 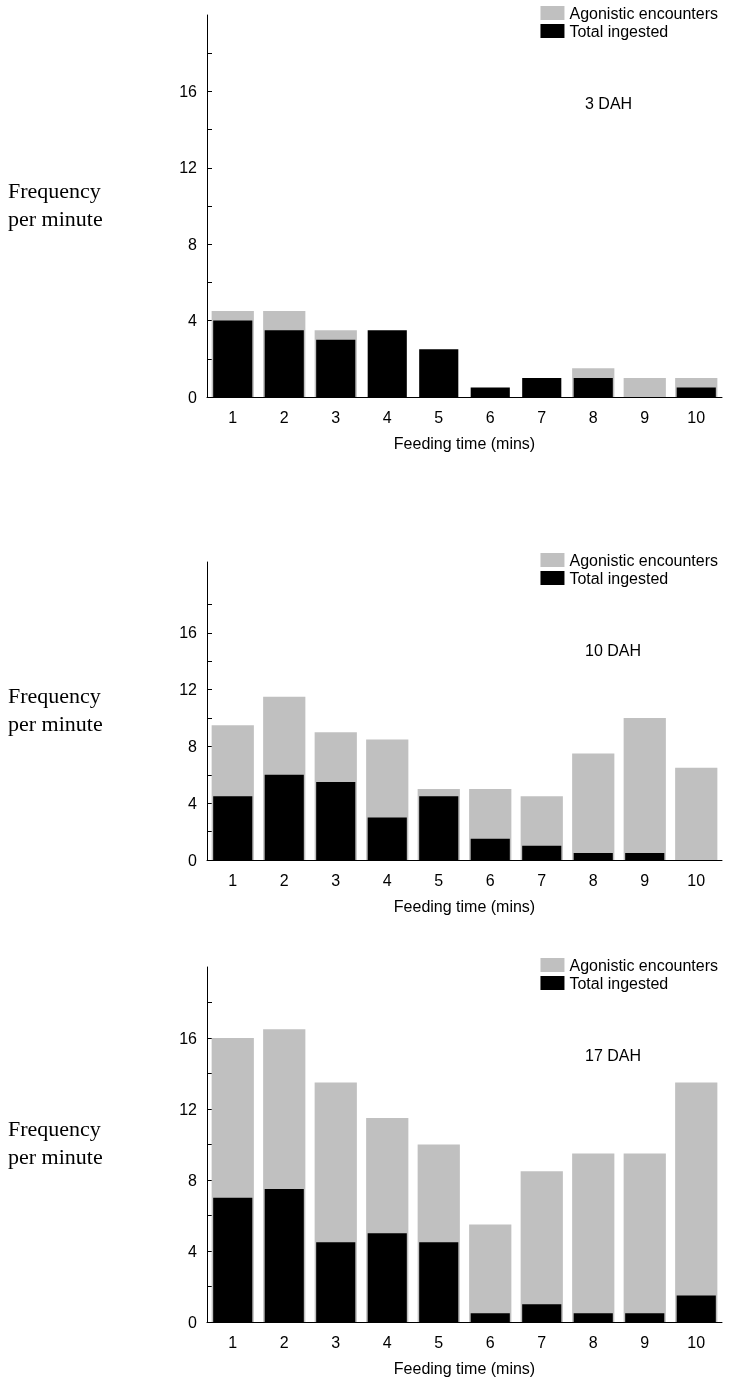 I want to click on annotation: 3 DAH, so click(x=609, y=103).